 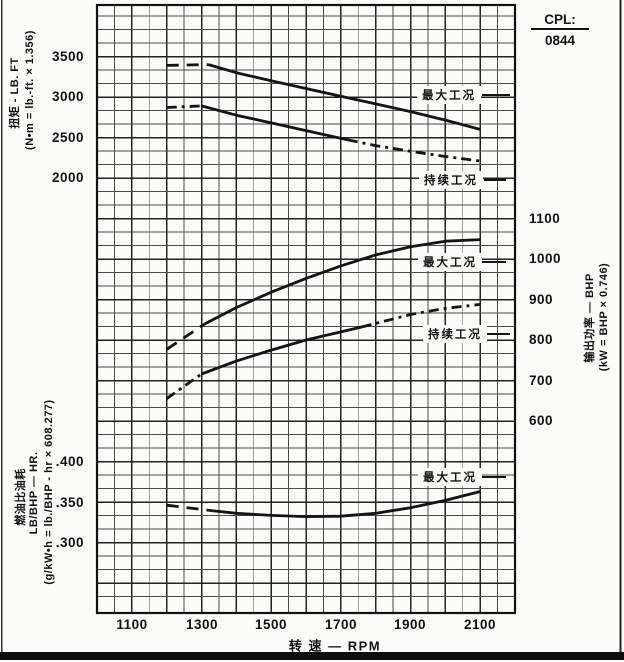 I want to click on curve-label-fuel-max: 最大工况, so click(x=450, y=477).